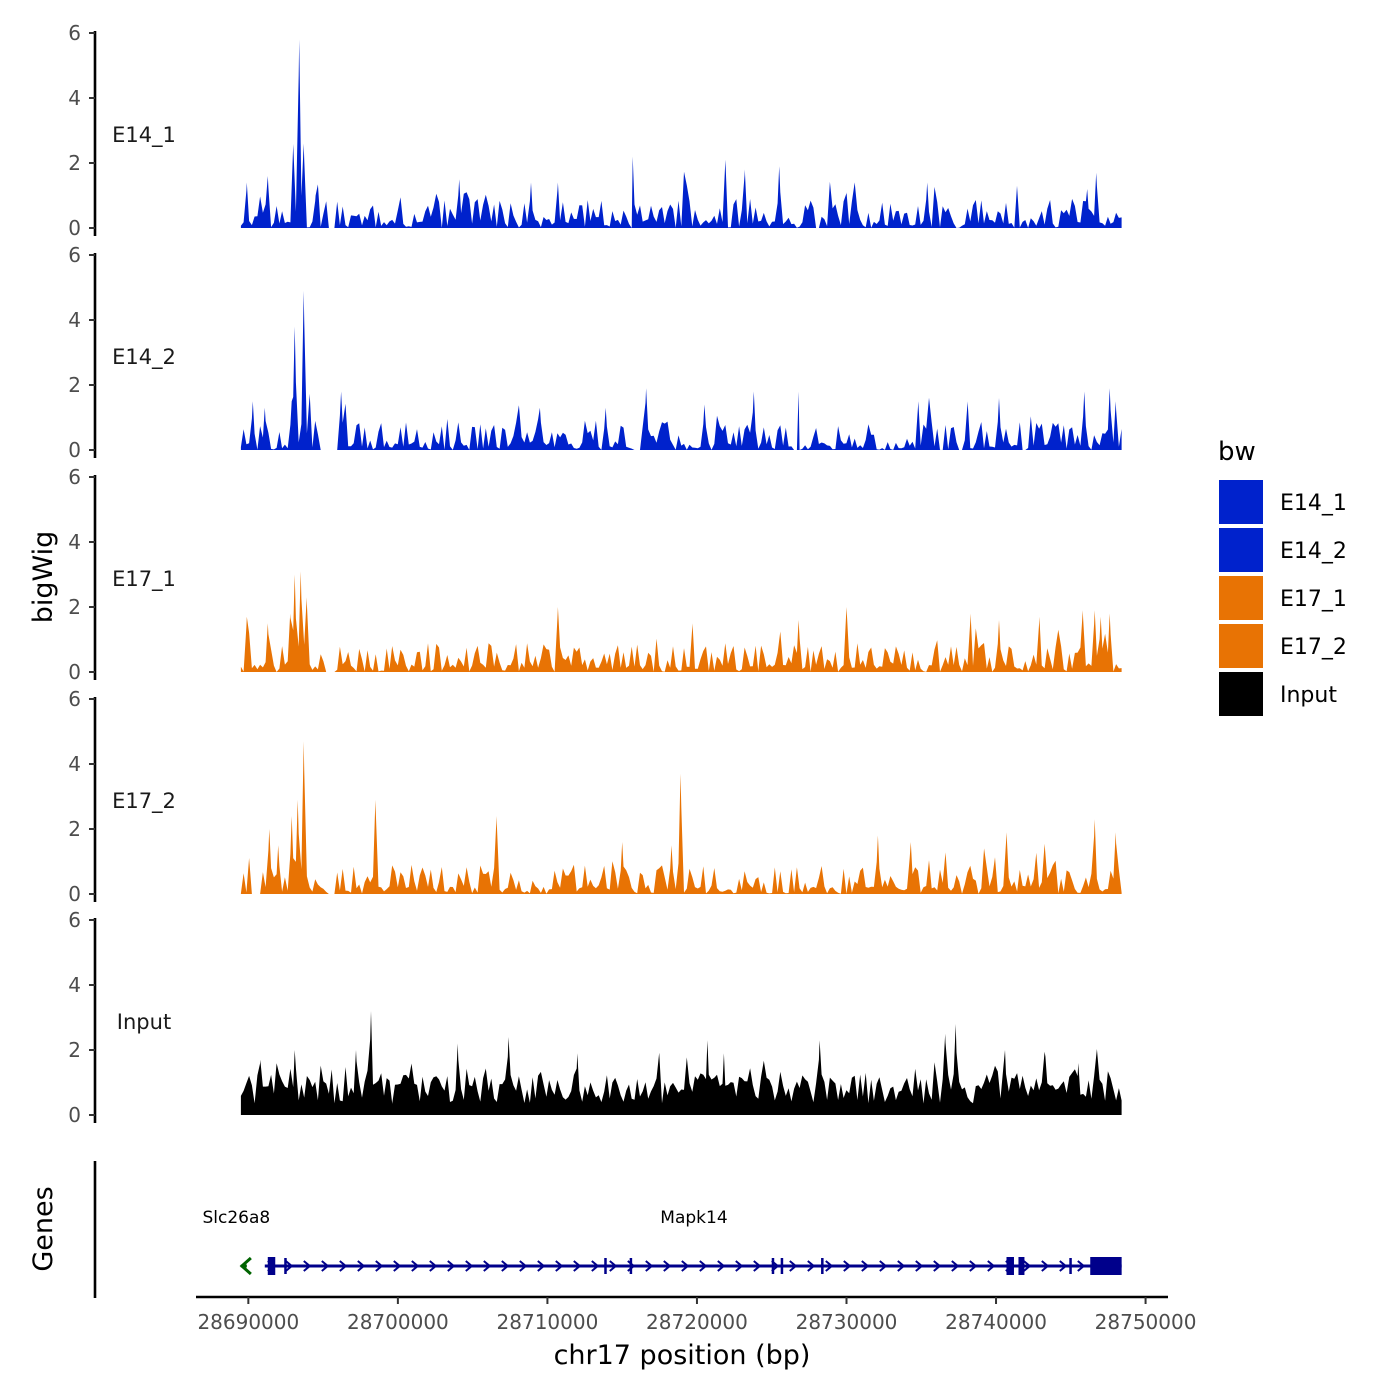  I want to click on y-axis-title: bigWig, so click(43, 577).